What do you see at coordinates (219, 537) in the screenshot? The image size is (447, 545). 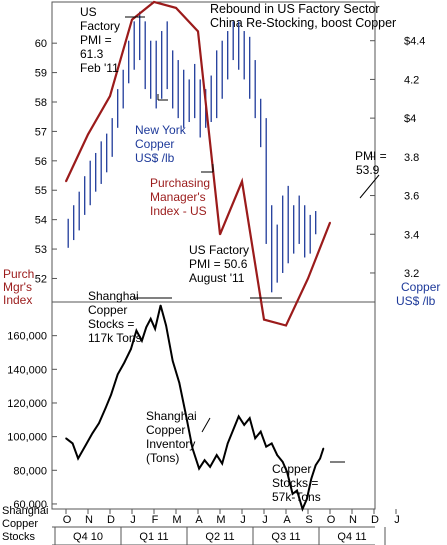 I see `quarter-label: Q2 11` at bounding box center [219, 537].